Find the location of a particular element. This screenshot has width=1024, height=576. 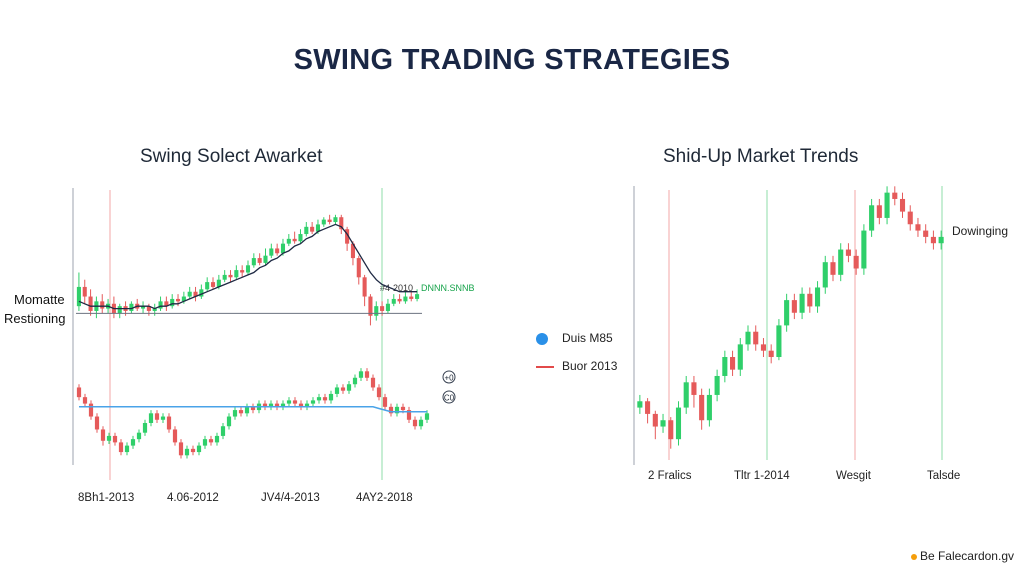

x-tick-left-3: JV4/4-2013 is located at coordinates (290, 498).